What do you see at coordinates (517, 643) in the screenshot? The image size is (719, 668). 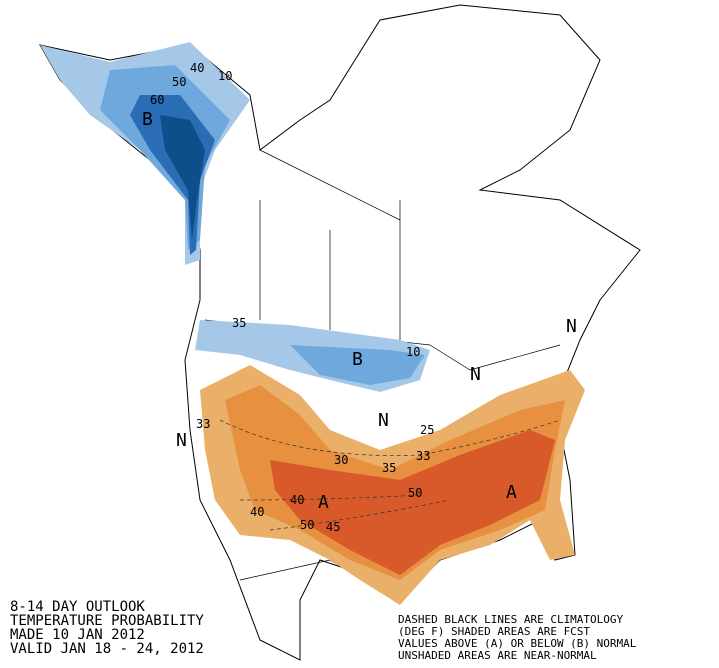 I see `note-line: VALUES ABOVE (A) OR BELOW (B) NORMAL` at bounding box center [517, 643].